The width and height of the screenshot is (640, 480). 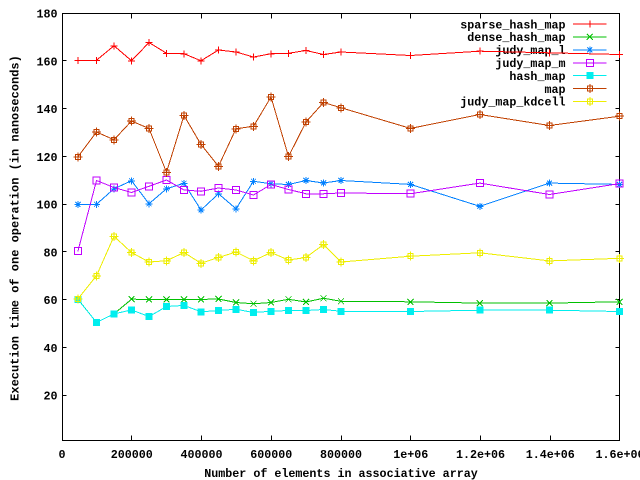 What do you see at coordinates (537, 77) in the screenshot?
I see `svg-text: hash_map` at bounding box center [537, 77].